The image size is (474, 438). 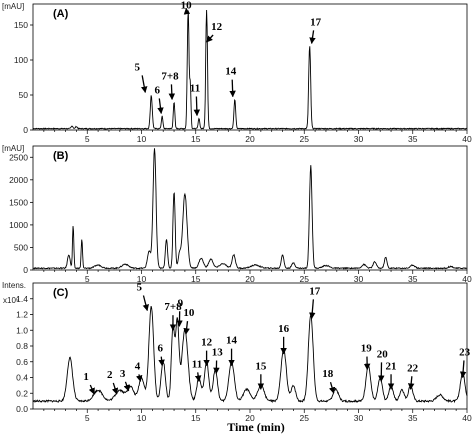 What do you see at coordinates (18, 202) in the screenshot?
I see `y-tick-label: 1500` at bounding box center [18, 202].